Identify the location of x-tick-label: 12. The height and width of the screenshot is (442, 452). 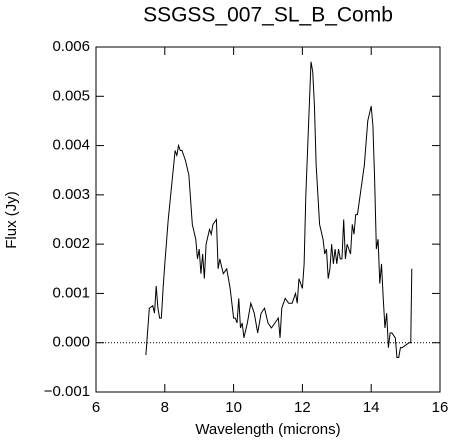
(302, 407).